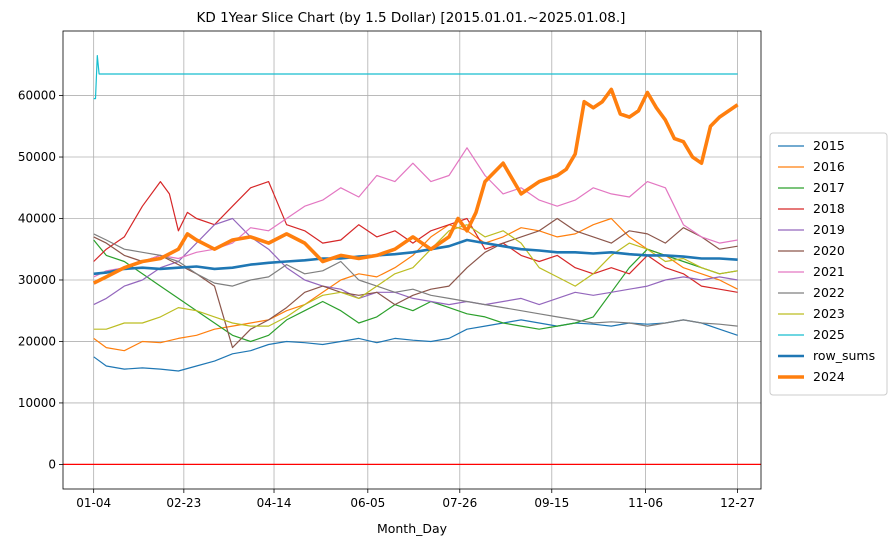 The width and height of the screenshot is (896, 545). I want to click on series-line-2018, so click(415, 237).